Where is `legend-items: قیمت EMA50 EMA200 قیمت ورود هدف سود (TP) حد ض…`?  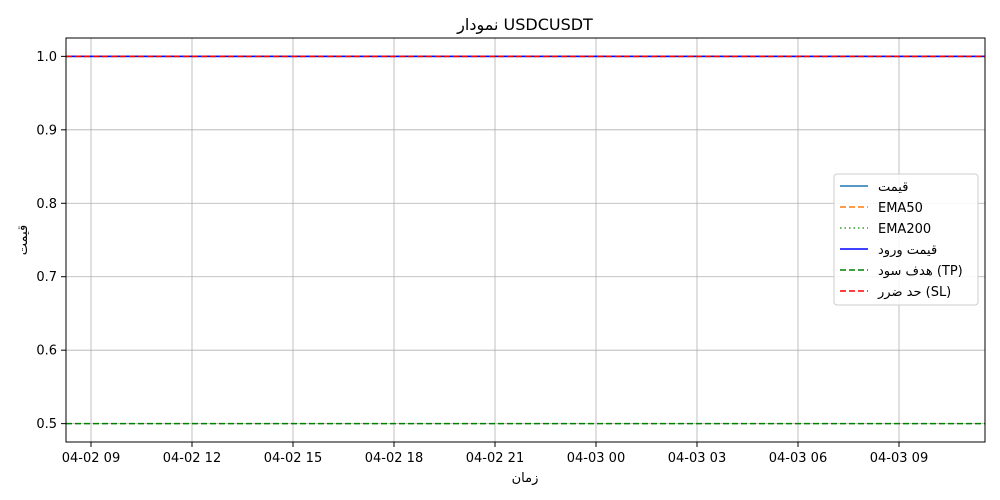 legend-items: قیمت EMA50 EMA200 قیمت ورود هدف سود (TP) حد ض… is located at coordinates (901, 240).